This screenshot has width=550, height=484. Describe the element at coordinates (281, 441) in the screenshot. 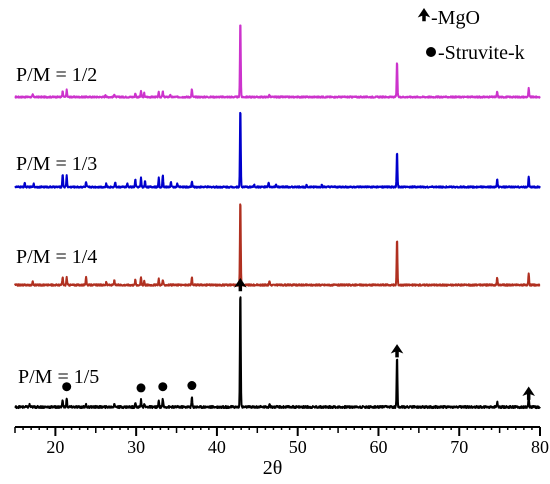

I see `x-axis: 20 30 40 50 60 70 80` at that location.